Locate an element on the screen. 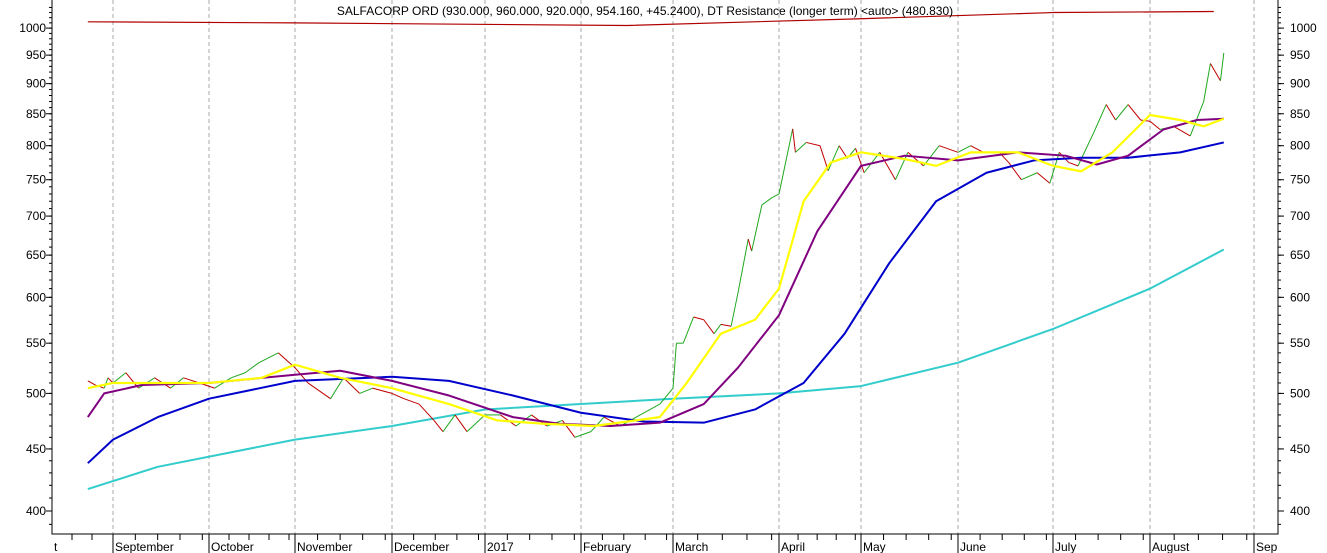 This screenshot has width=1327, height=553. x-tick-label: August is located at coordinates (1171, 546).